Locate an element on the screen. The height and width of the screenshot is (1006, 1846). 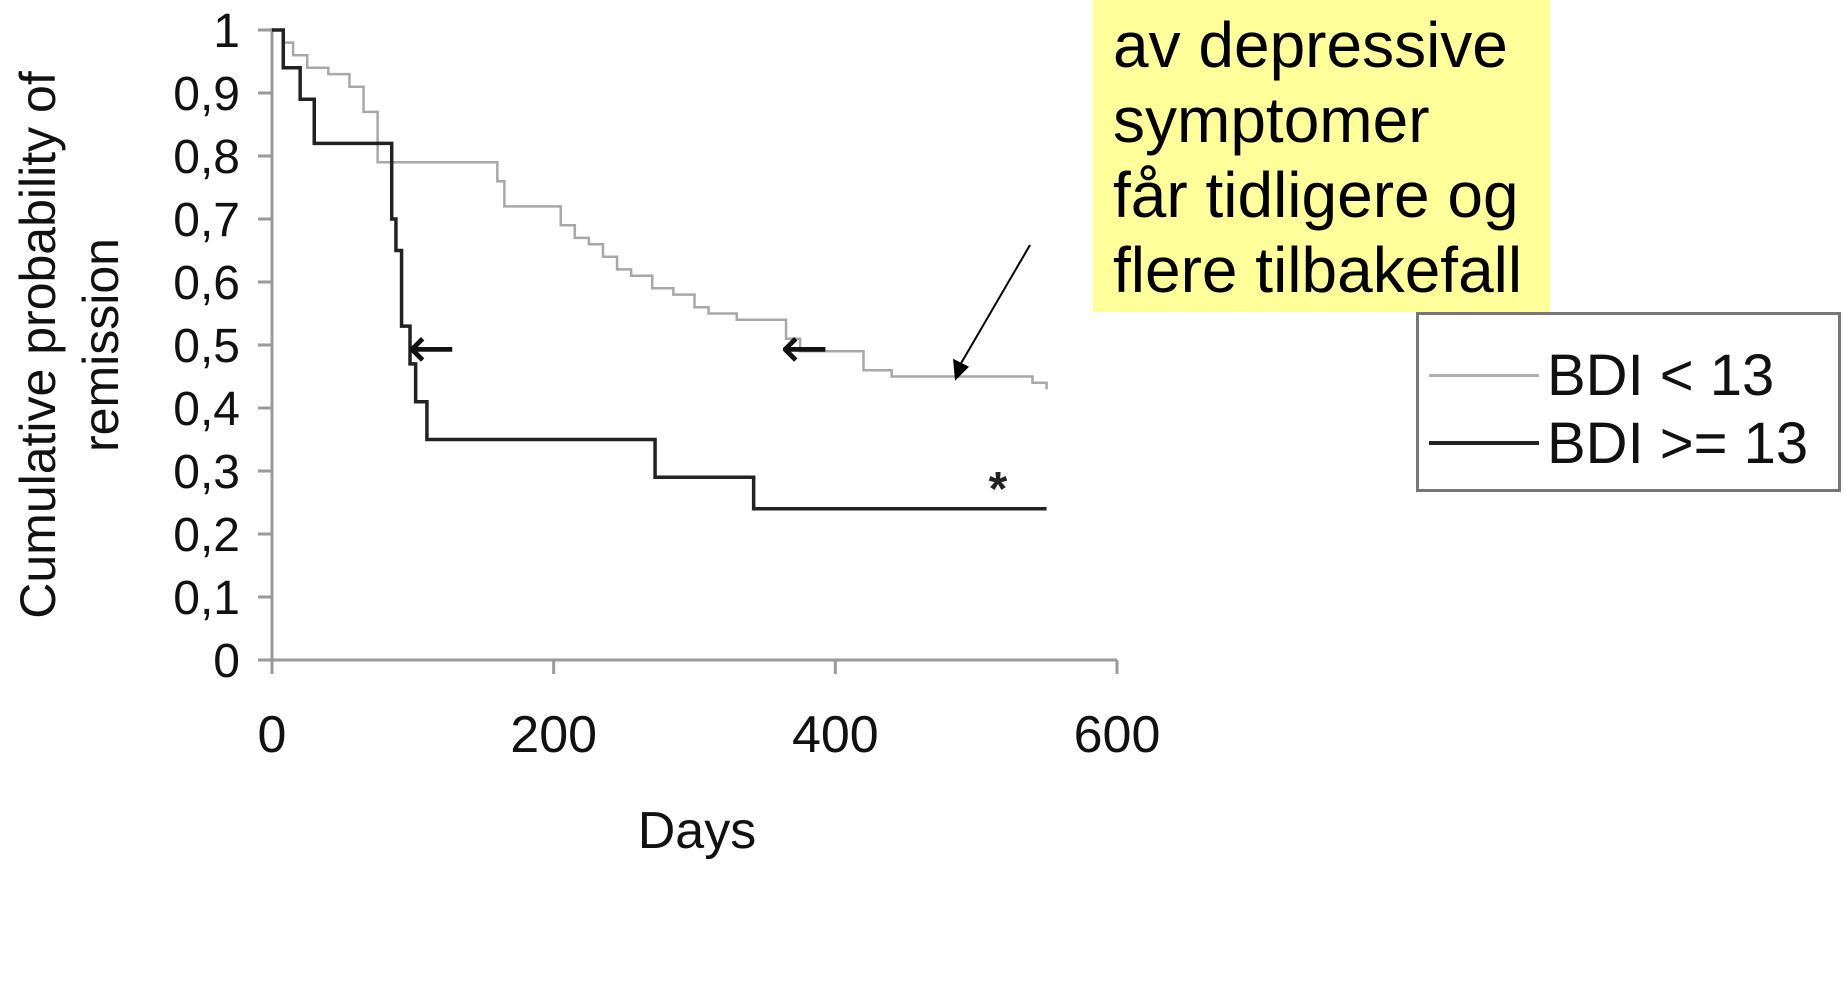
callout-pointer-line is located at coordinates (994, 306).